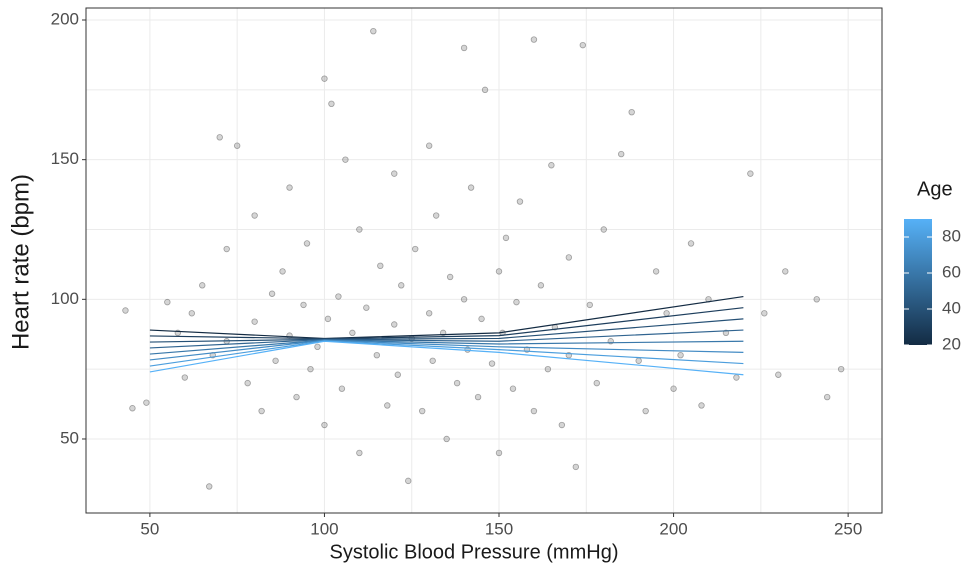 Image resolution: width=970 pixels, height=572 pixels. What do you see at coordinates (149, 528) in the screenshot?
I see `x-tick-label: 50` at bounding box center [149, 528].